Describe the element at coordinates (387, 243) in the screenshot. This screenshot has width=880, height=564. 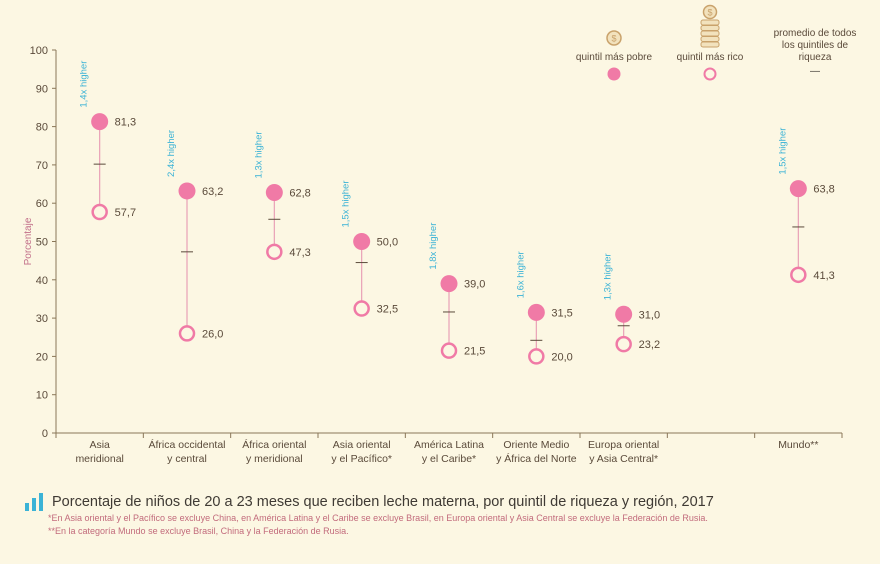
I see `poorest-value-label: 50,0` at that location.